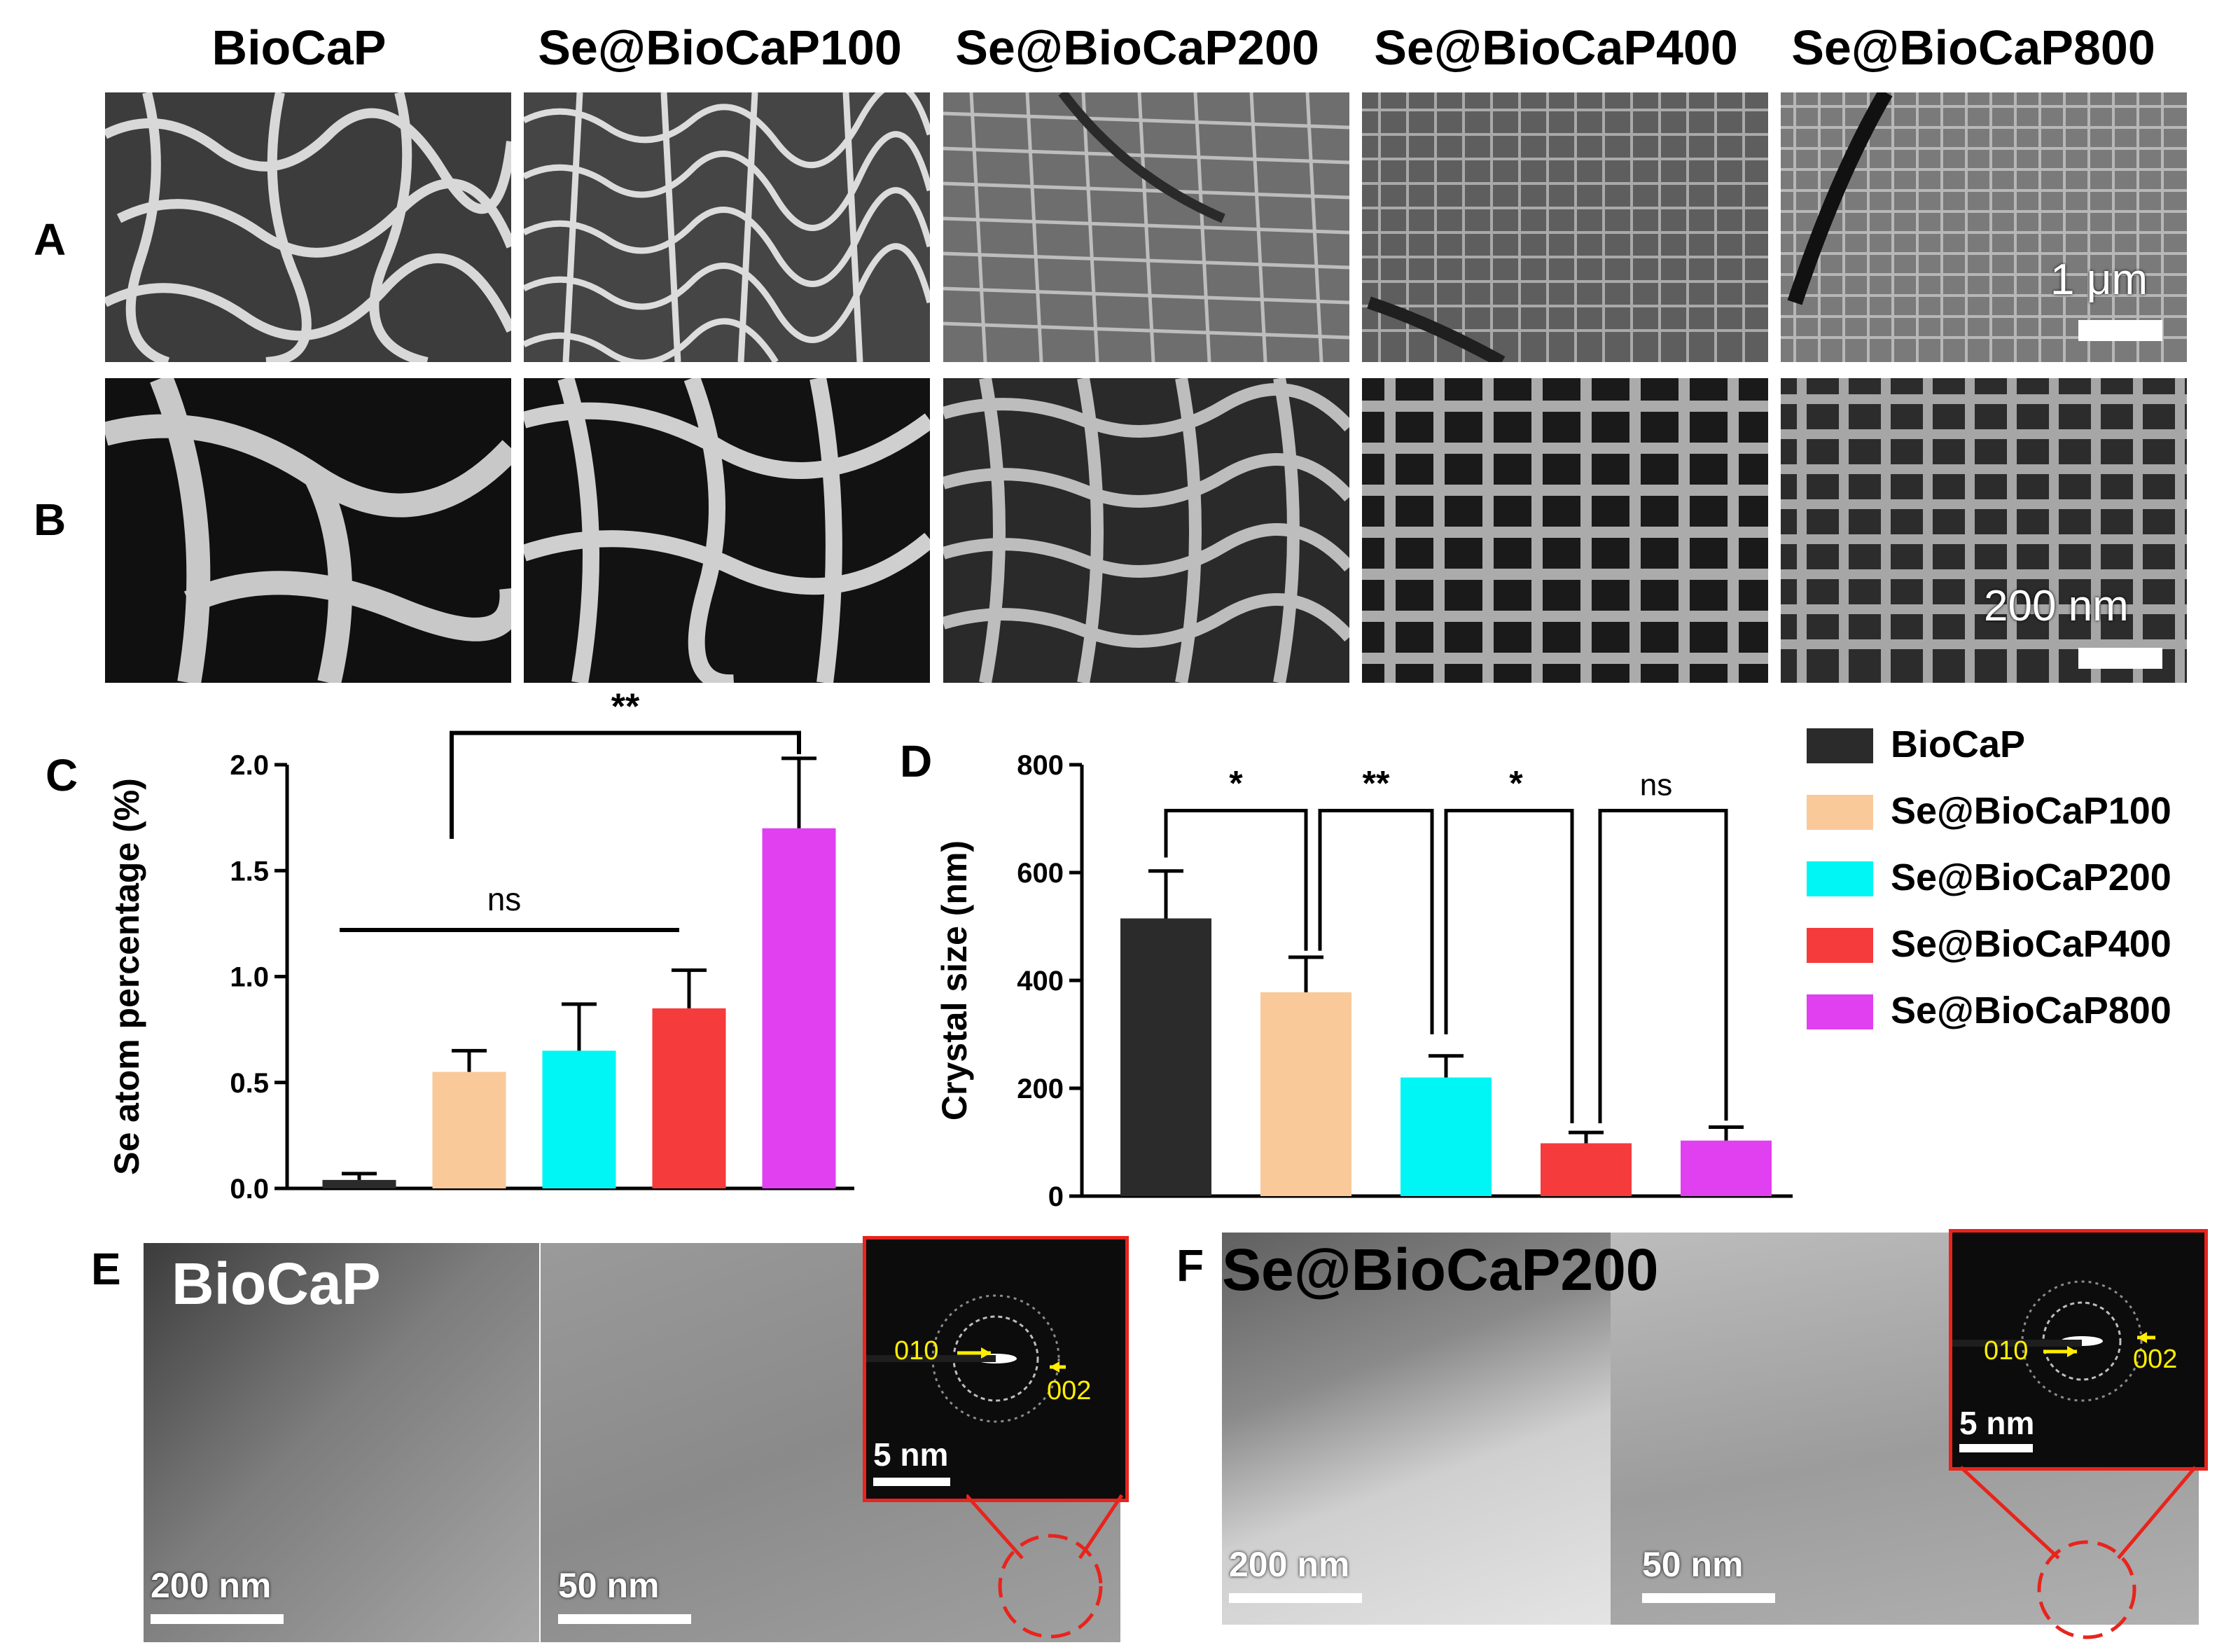 The height and width of the screenshot is (1652, 2224). Describe the element at coordinates (2031, 811) in the screenshot. I see `legend-label-se100: Se@BioCaP100` at that location.